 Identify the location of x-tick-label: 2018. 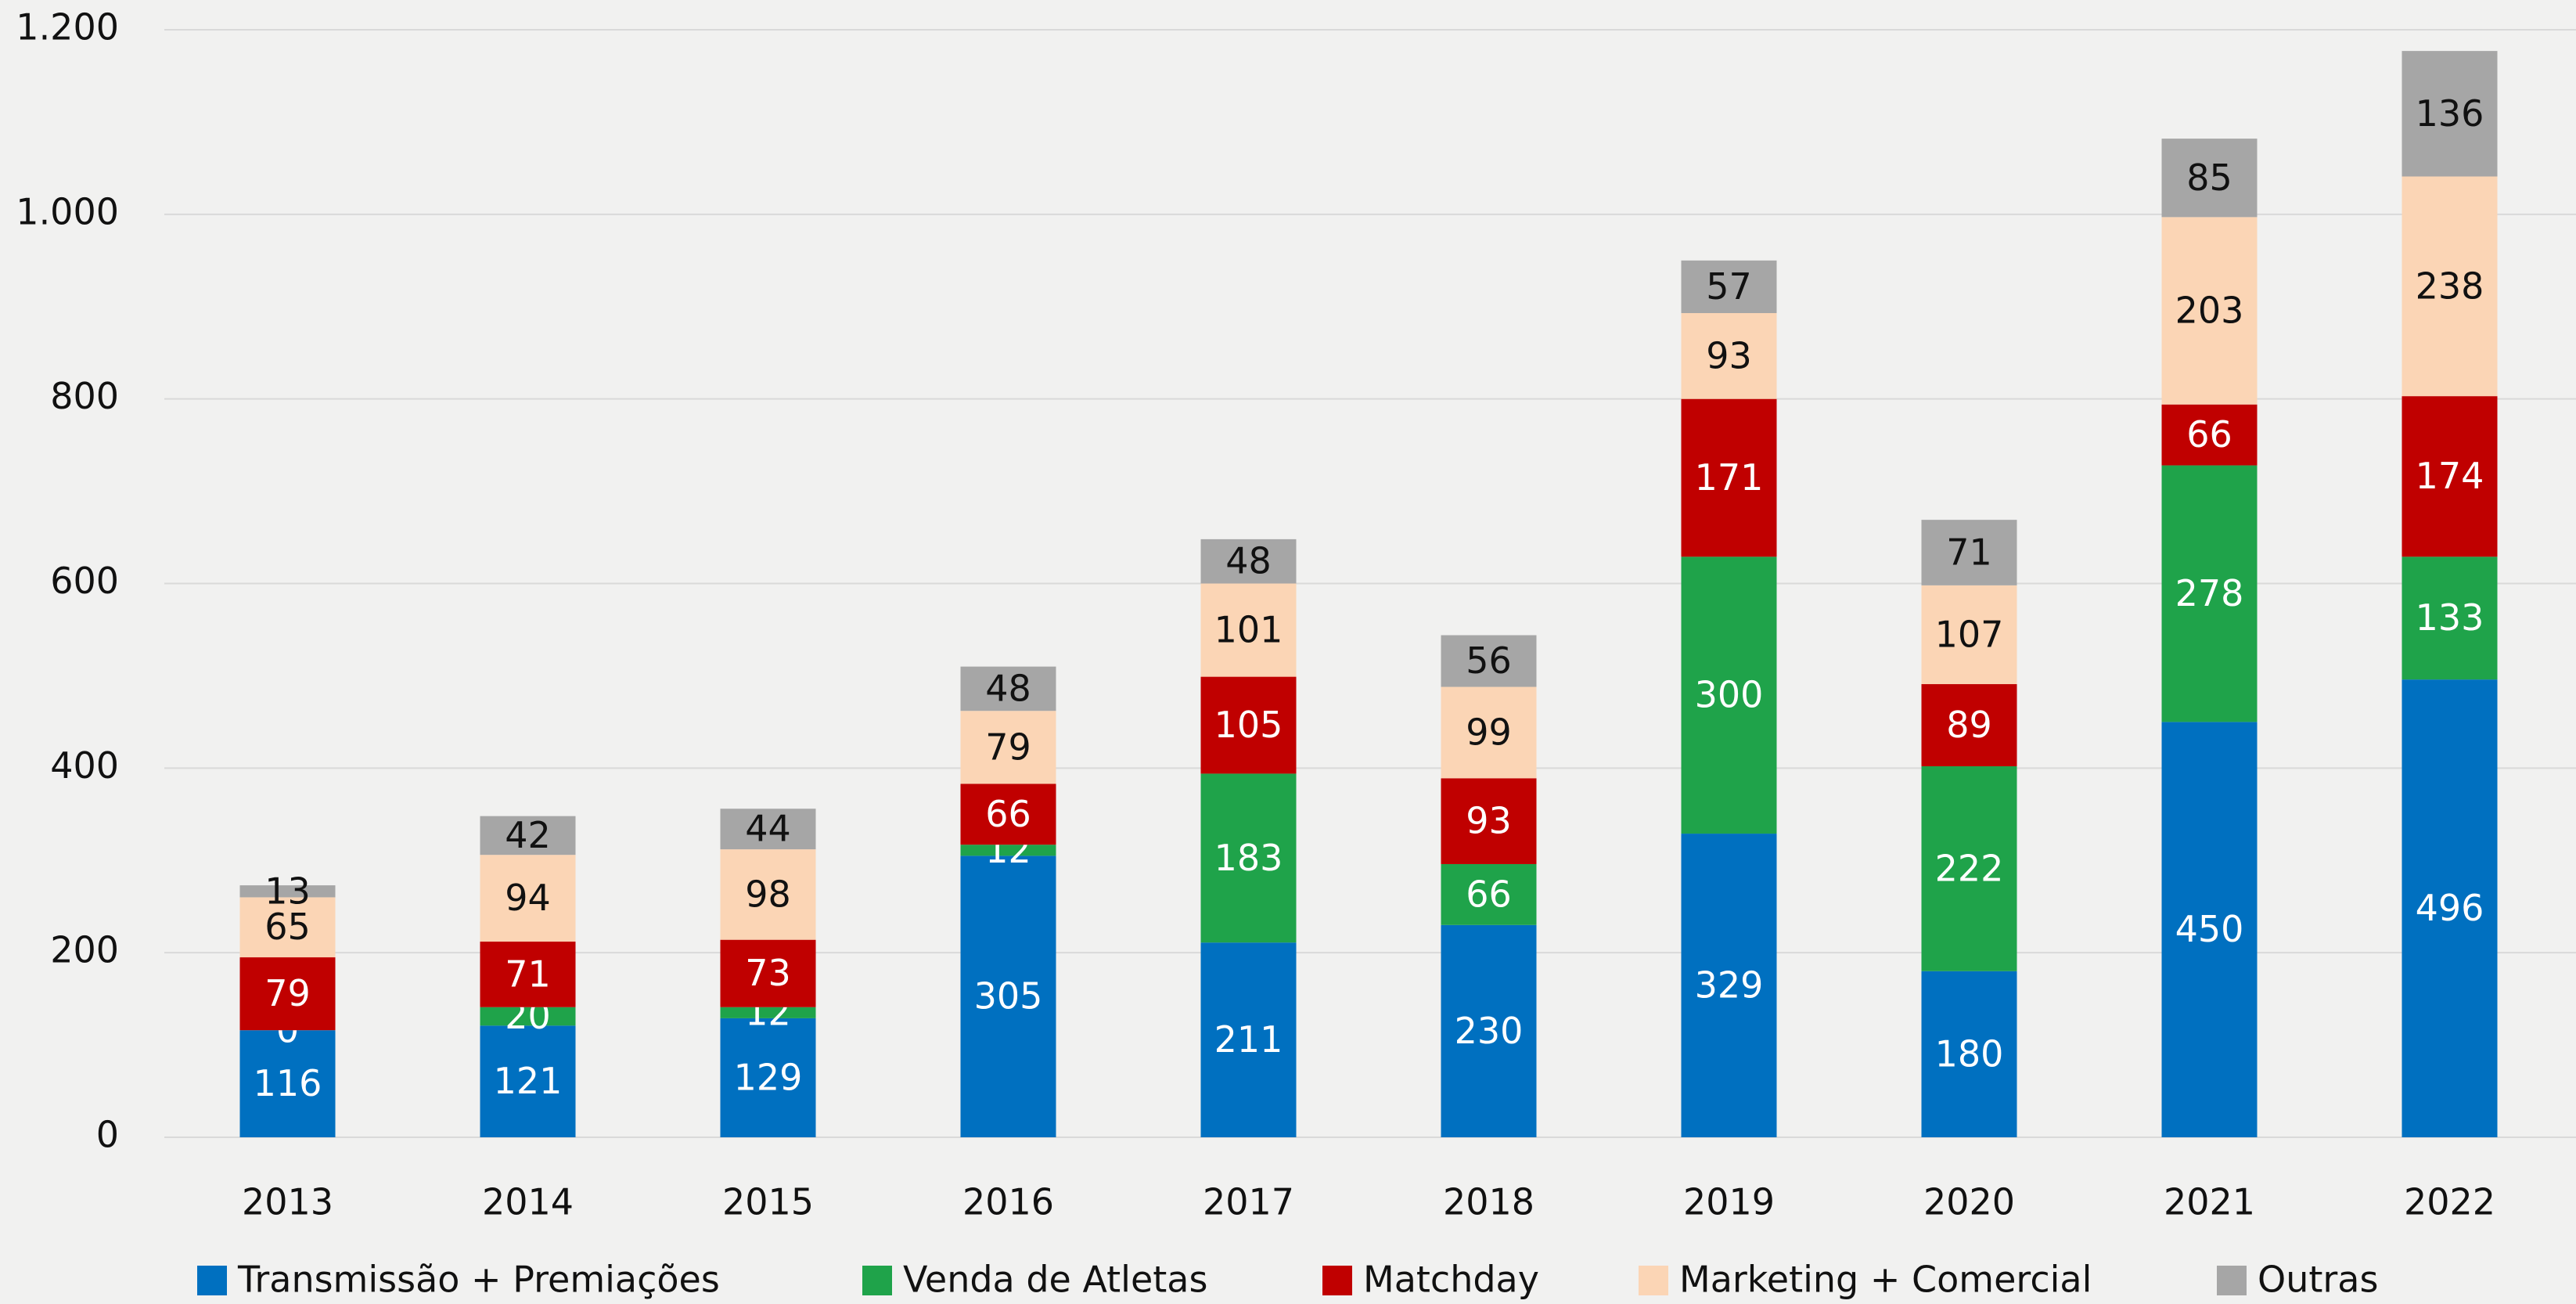
(1488, 1202).